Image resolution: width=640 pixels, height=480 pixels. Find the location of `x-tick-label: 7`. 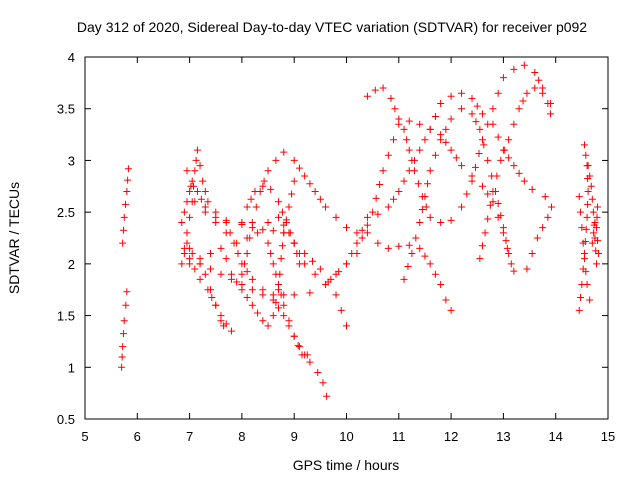

x-tick-label: 7 is located at coordinates (189, 436).